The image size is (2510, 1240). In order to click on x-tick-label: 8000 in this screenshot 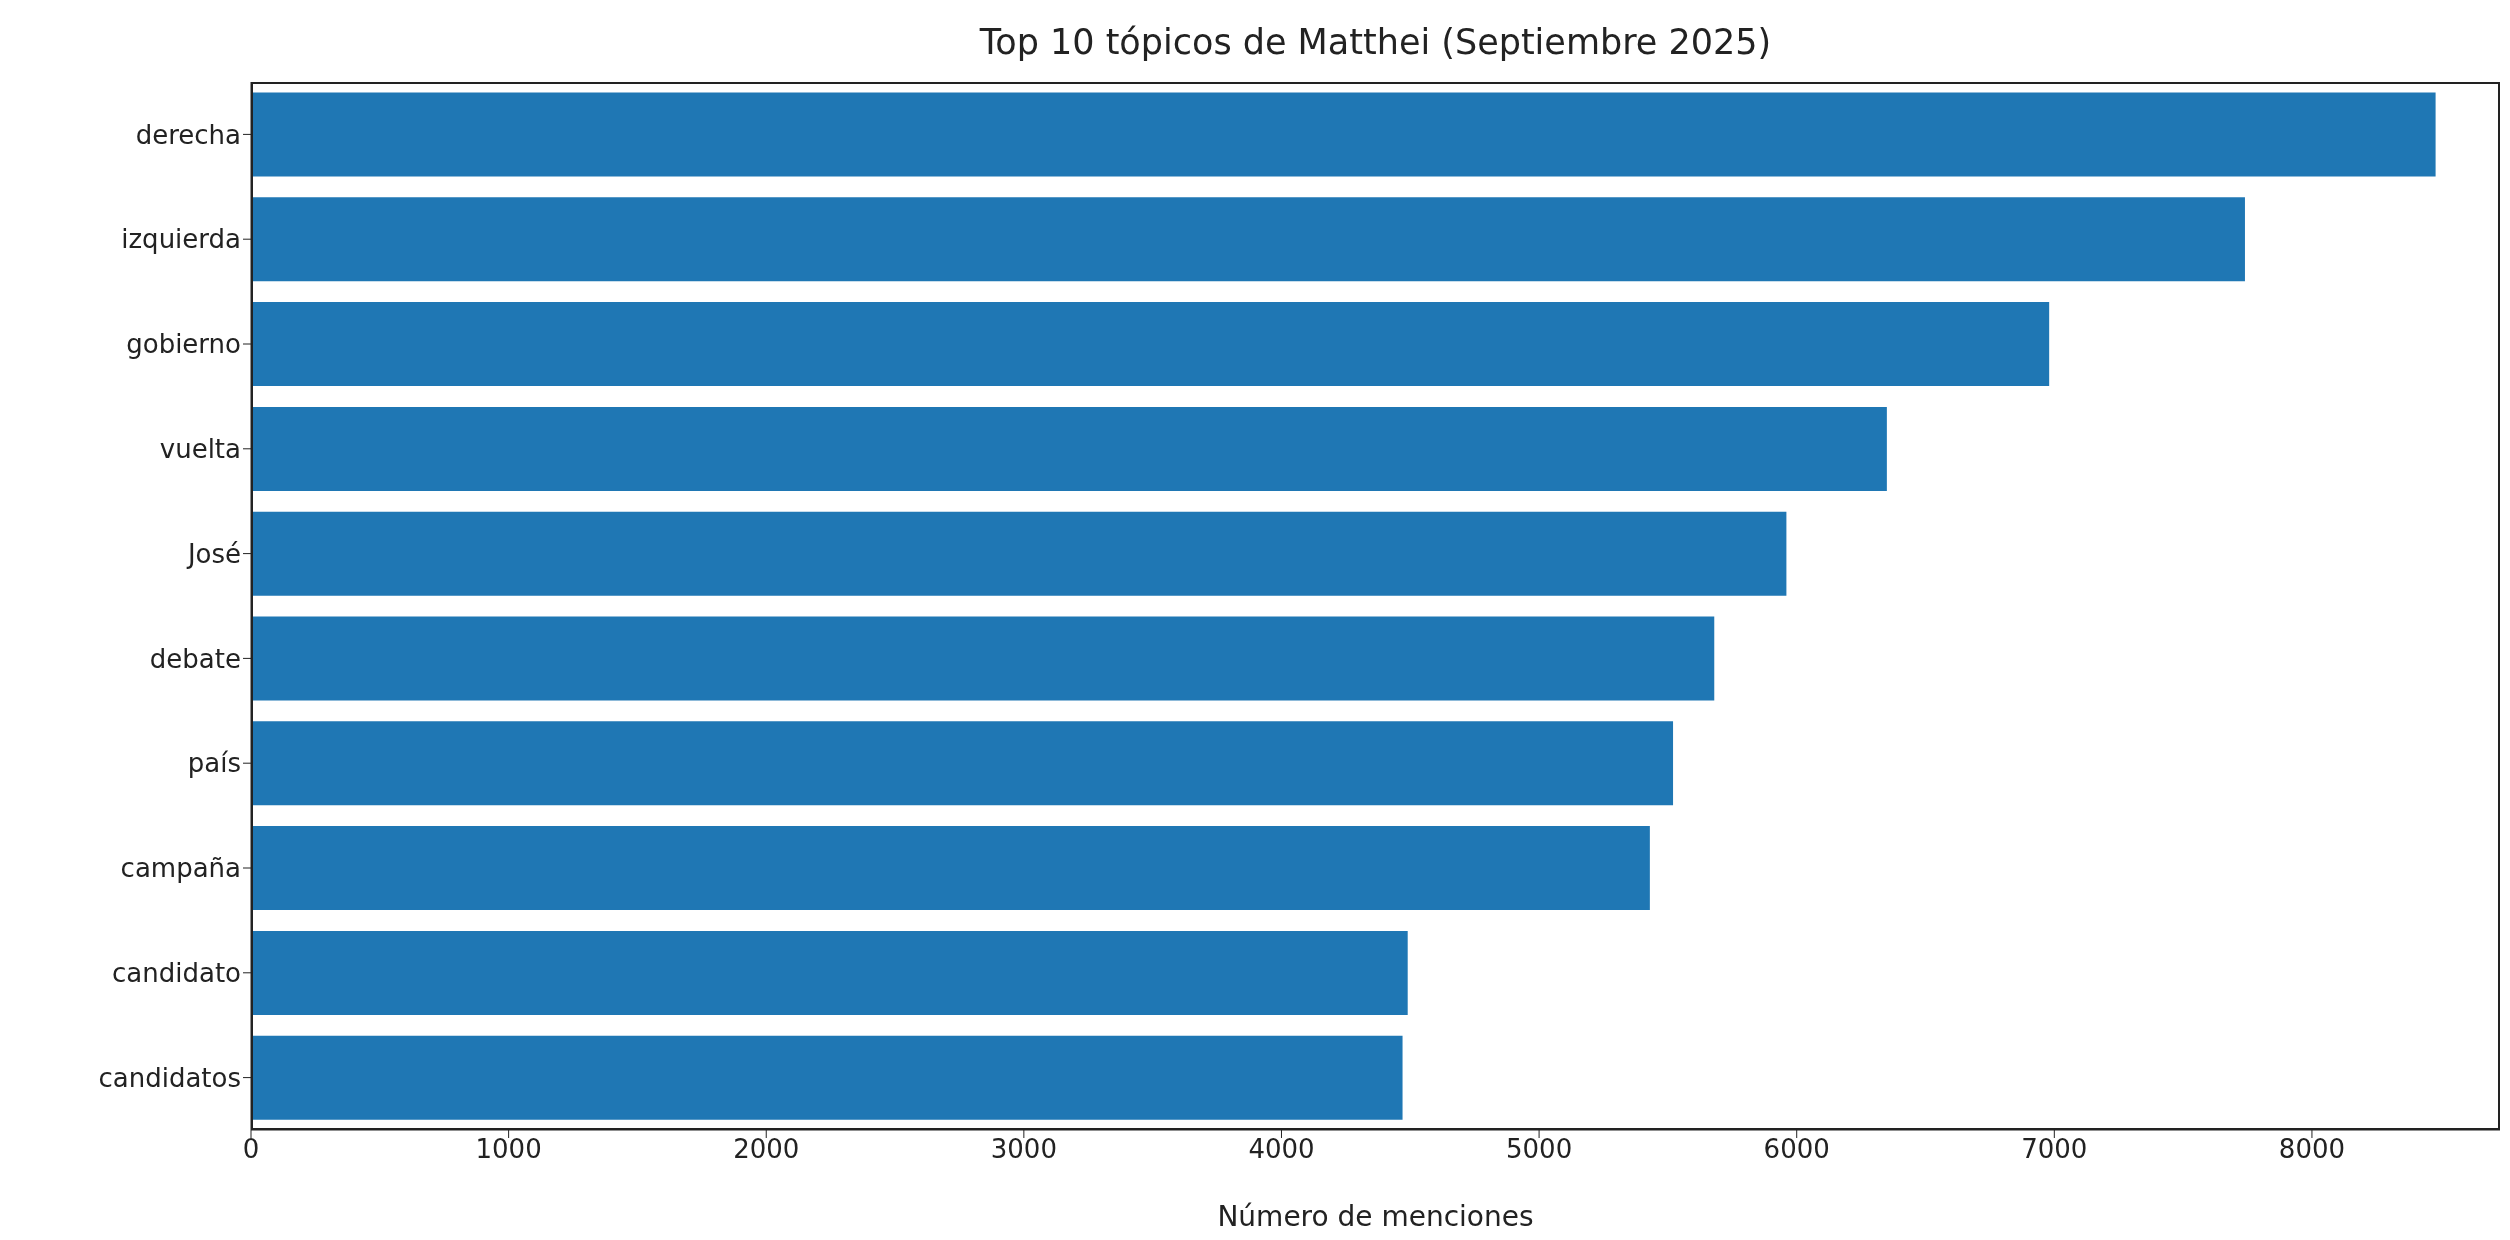, I will do `click(2312, 1149)`.